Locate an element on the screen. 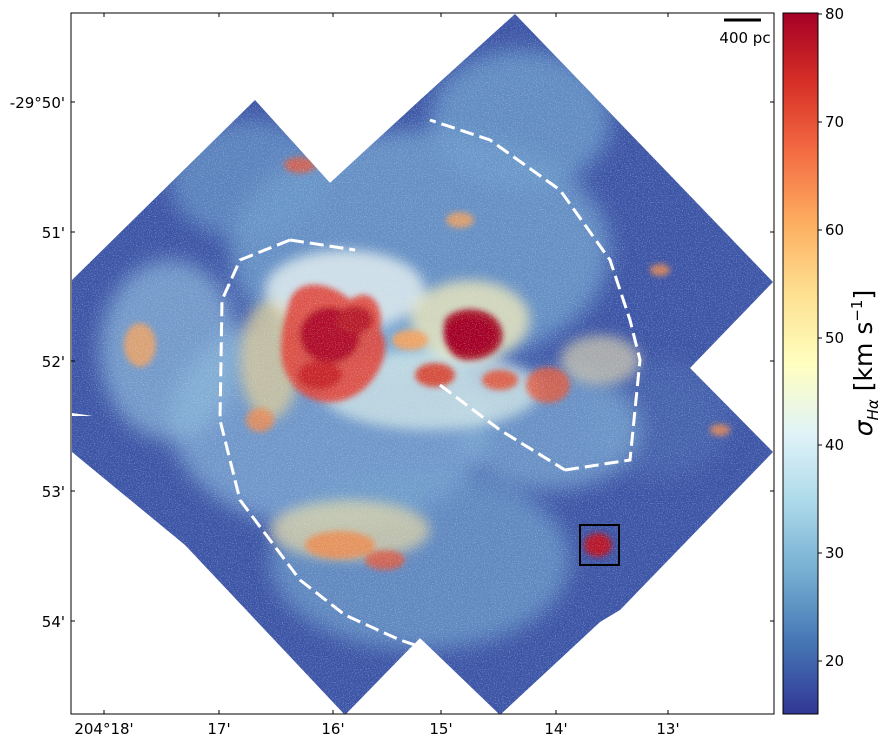 Image resolution: width=886 pixels, height=745 pixels. ra-tick-label: 13' is located at coordinates (667, 729).